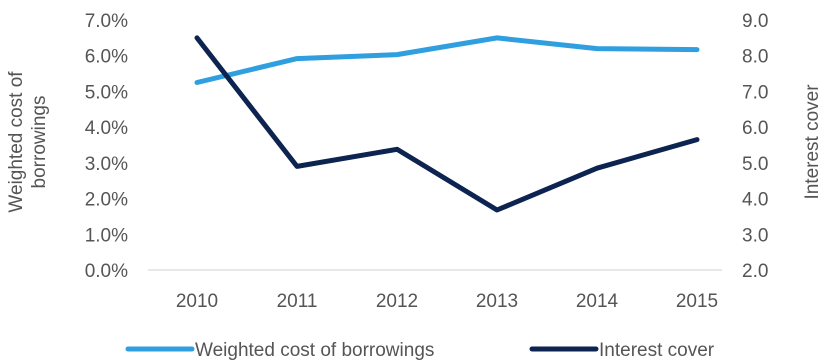 This screenshot has height=364, width=827. Describe the element at coordinates (106, 128) in the screenshot. I see `left-y-tick-label: 4.0%` at that location.